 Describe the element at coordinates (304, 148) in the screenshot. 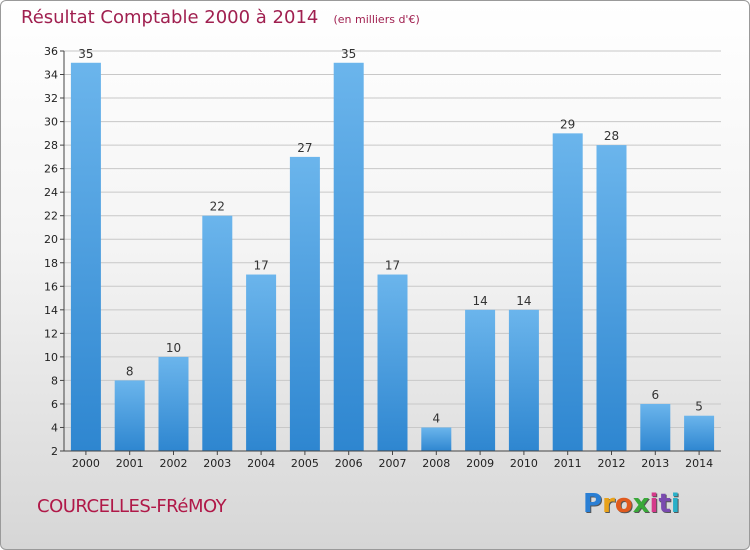

I see `value-label-2005: 27` at that location.